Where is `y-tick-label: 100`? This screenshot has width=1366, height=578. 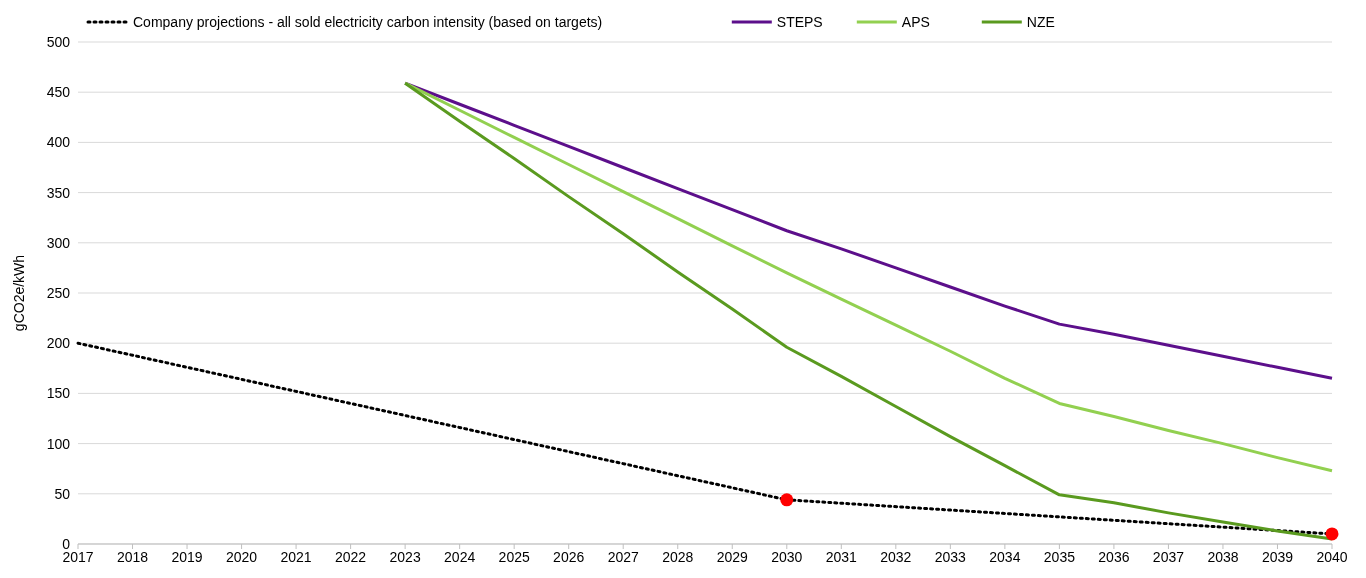 y-tick-label: 100 is located at coordinates (58, 443).